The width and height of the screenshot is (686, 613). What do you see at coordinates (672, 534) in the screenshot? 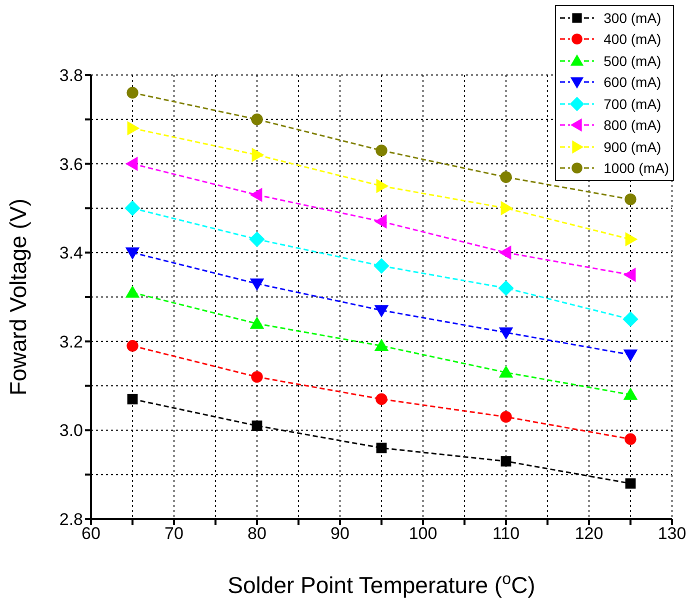
I see `x-tick-label: 130` at bounding box center [672, 534].